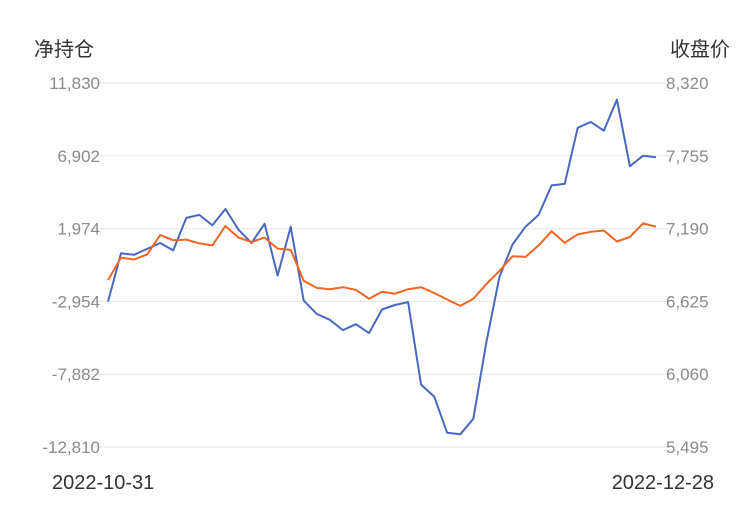 This screenshot has width=750, height=510. Describe the element at coordinates (71, 265) in the screenshot. I see `left-axis-ticks: 11,830 6,902 1,974 -2,954 -7,882 -12,810` at that location.